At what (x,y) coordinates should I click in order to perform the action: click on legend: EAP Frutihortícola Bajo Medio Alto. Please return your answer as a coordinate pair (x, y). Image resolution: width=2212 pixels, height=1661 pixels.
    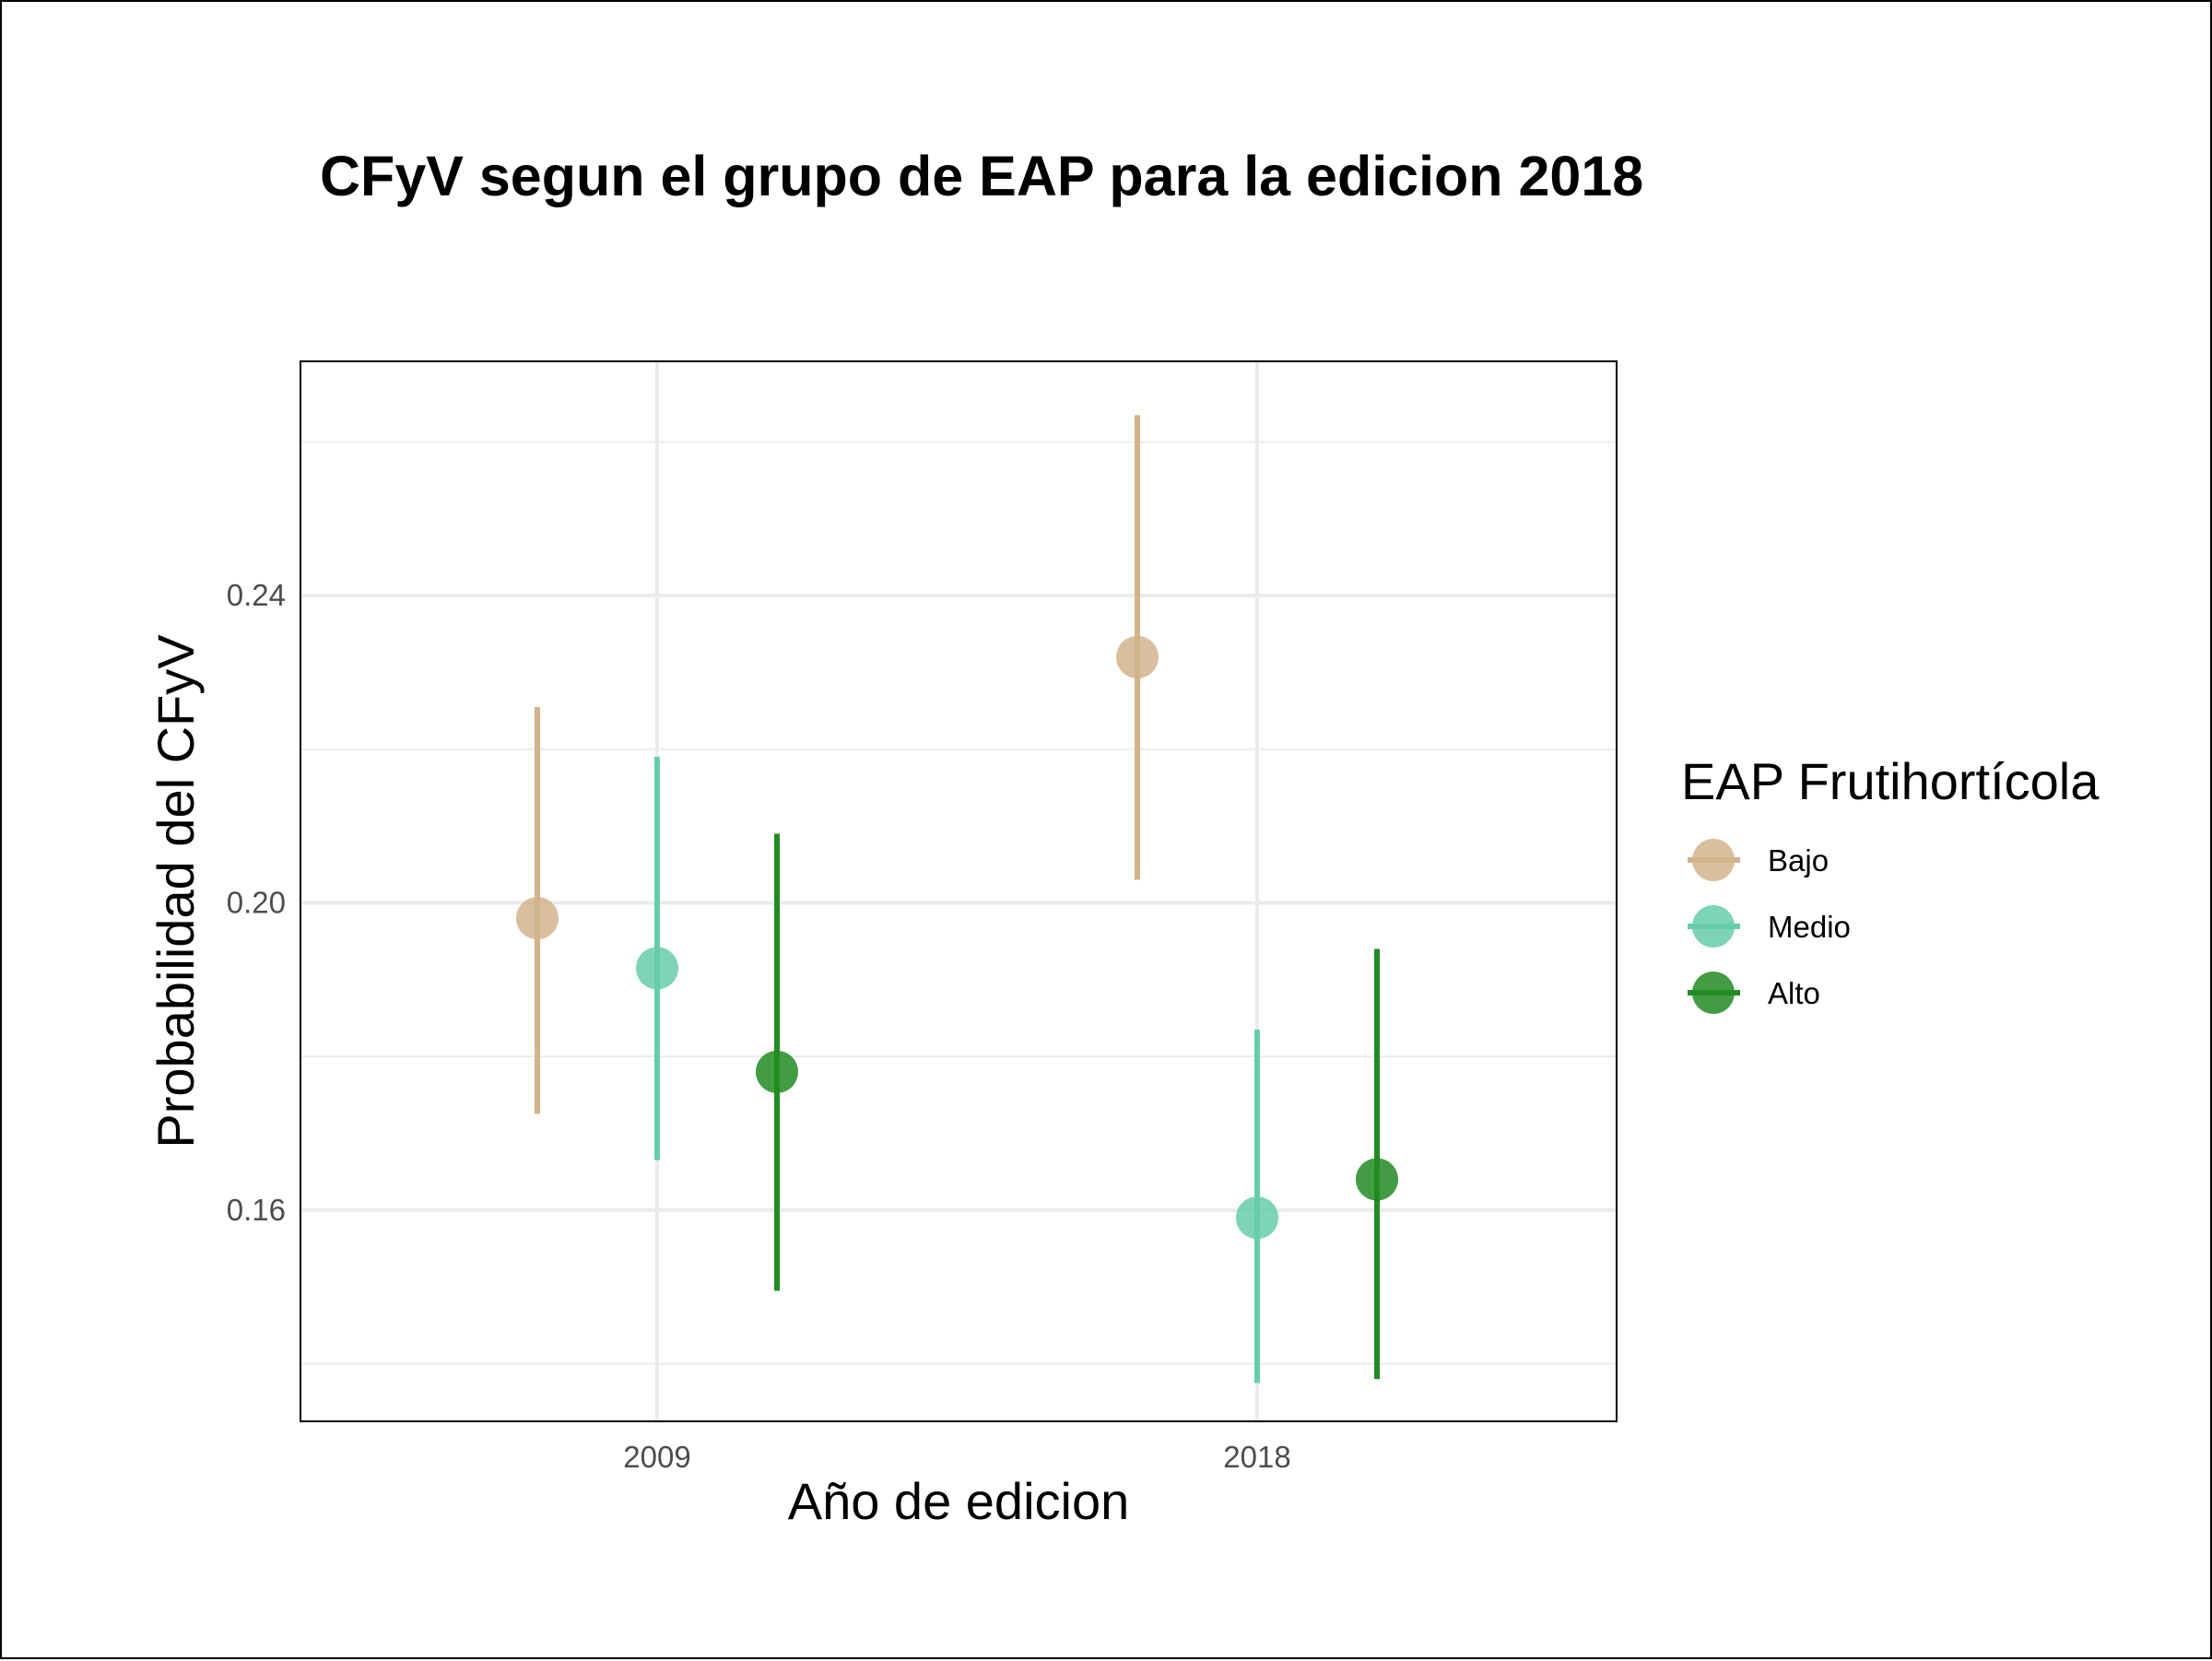
    Looking at the image, I should click on (1890, 883).